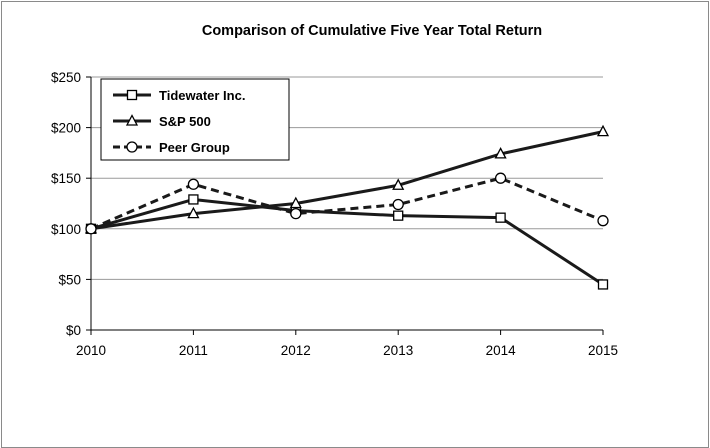 The image size is (710, 448). Describe the element at coordinates (603, 130) in the screenshot. I see `data-point-sp500-2015` at that location.